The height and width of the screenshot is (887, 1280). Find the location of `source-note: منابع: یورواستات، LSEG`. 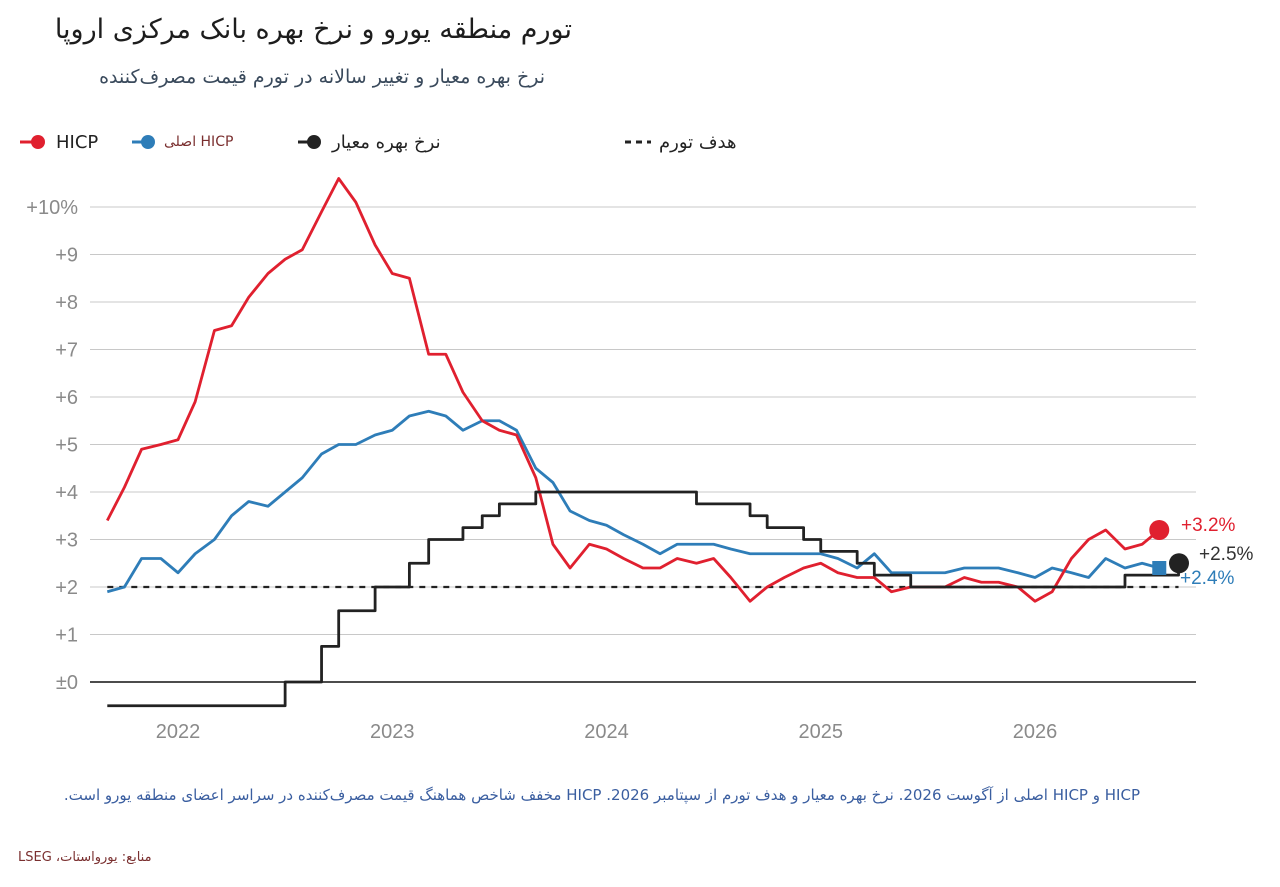

source-note: منابع: یورواستات، LSEG is located at coordinates (85, 857).